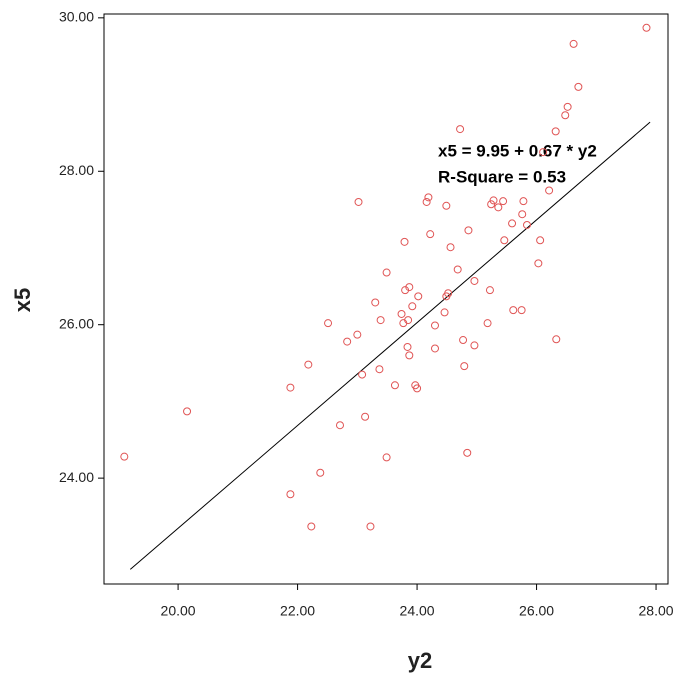  What do you see at coordinates (420, 660) in the screenshot?
I see `x-axis-label: y2` at bounding box center [420, 660].